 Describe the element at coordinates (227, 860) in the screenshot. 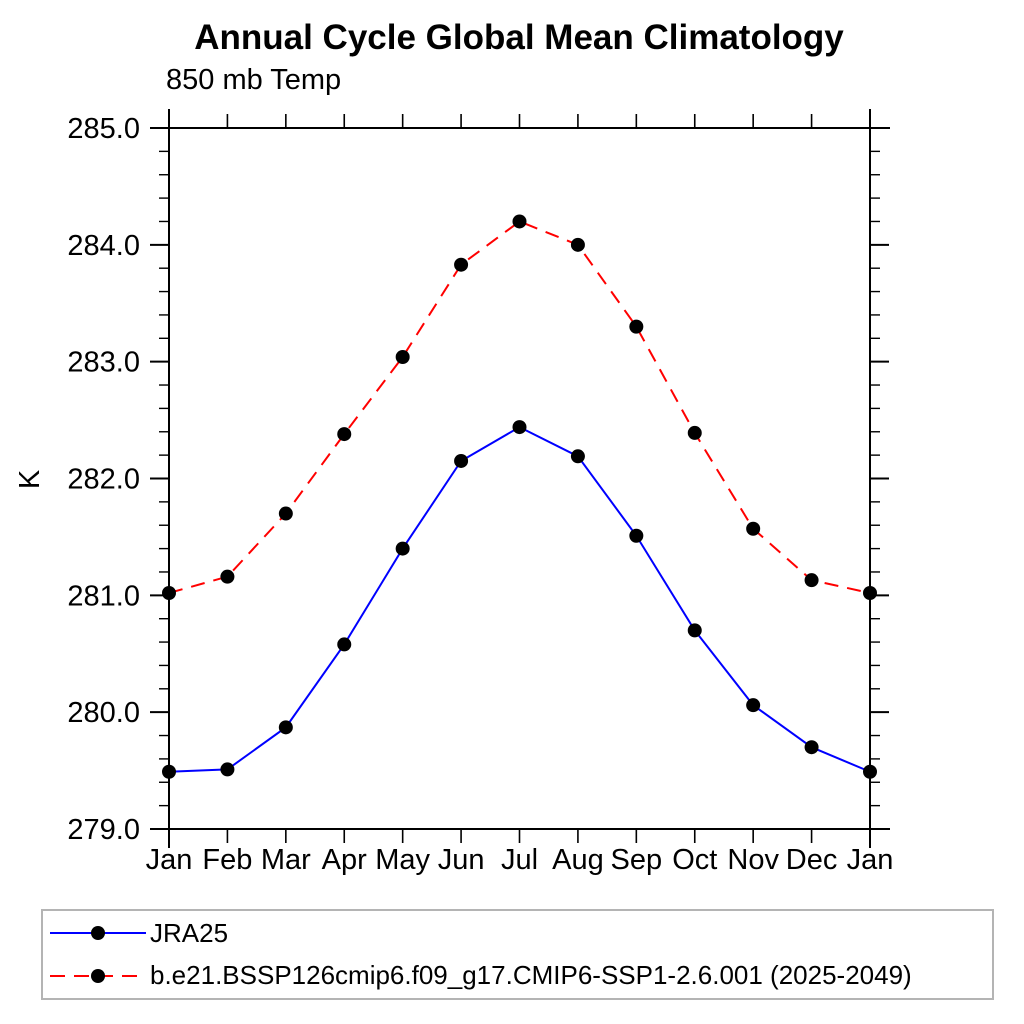

I see `x-tick-label: Feb` at that location.